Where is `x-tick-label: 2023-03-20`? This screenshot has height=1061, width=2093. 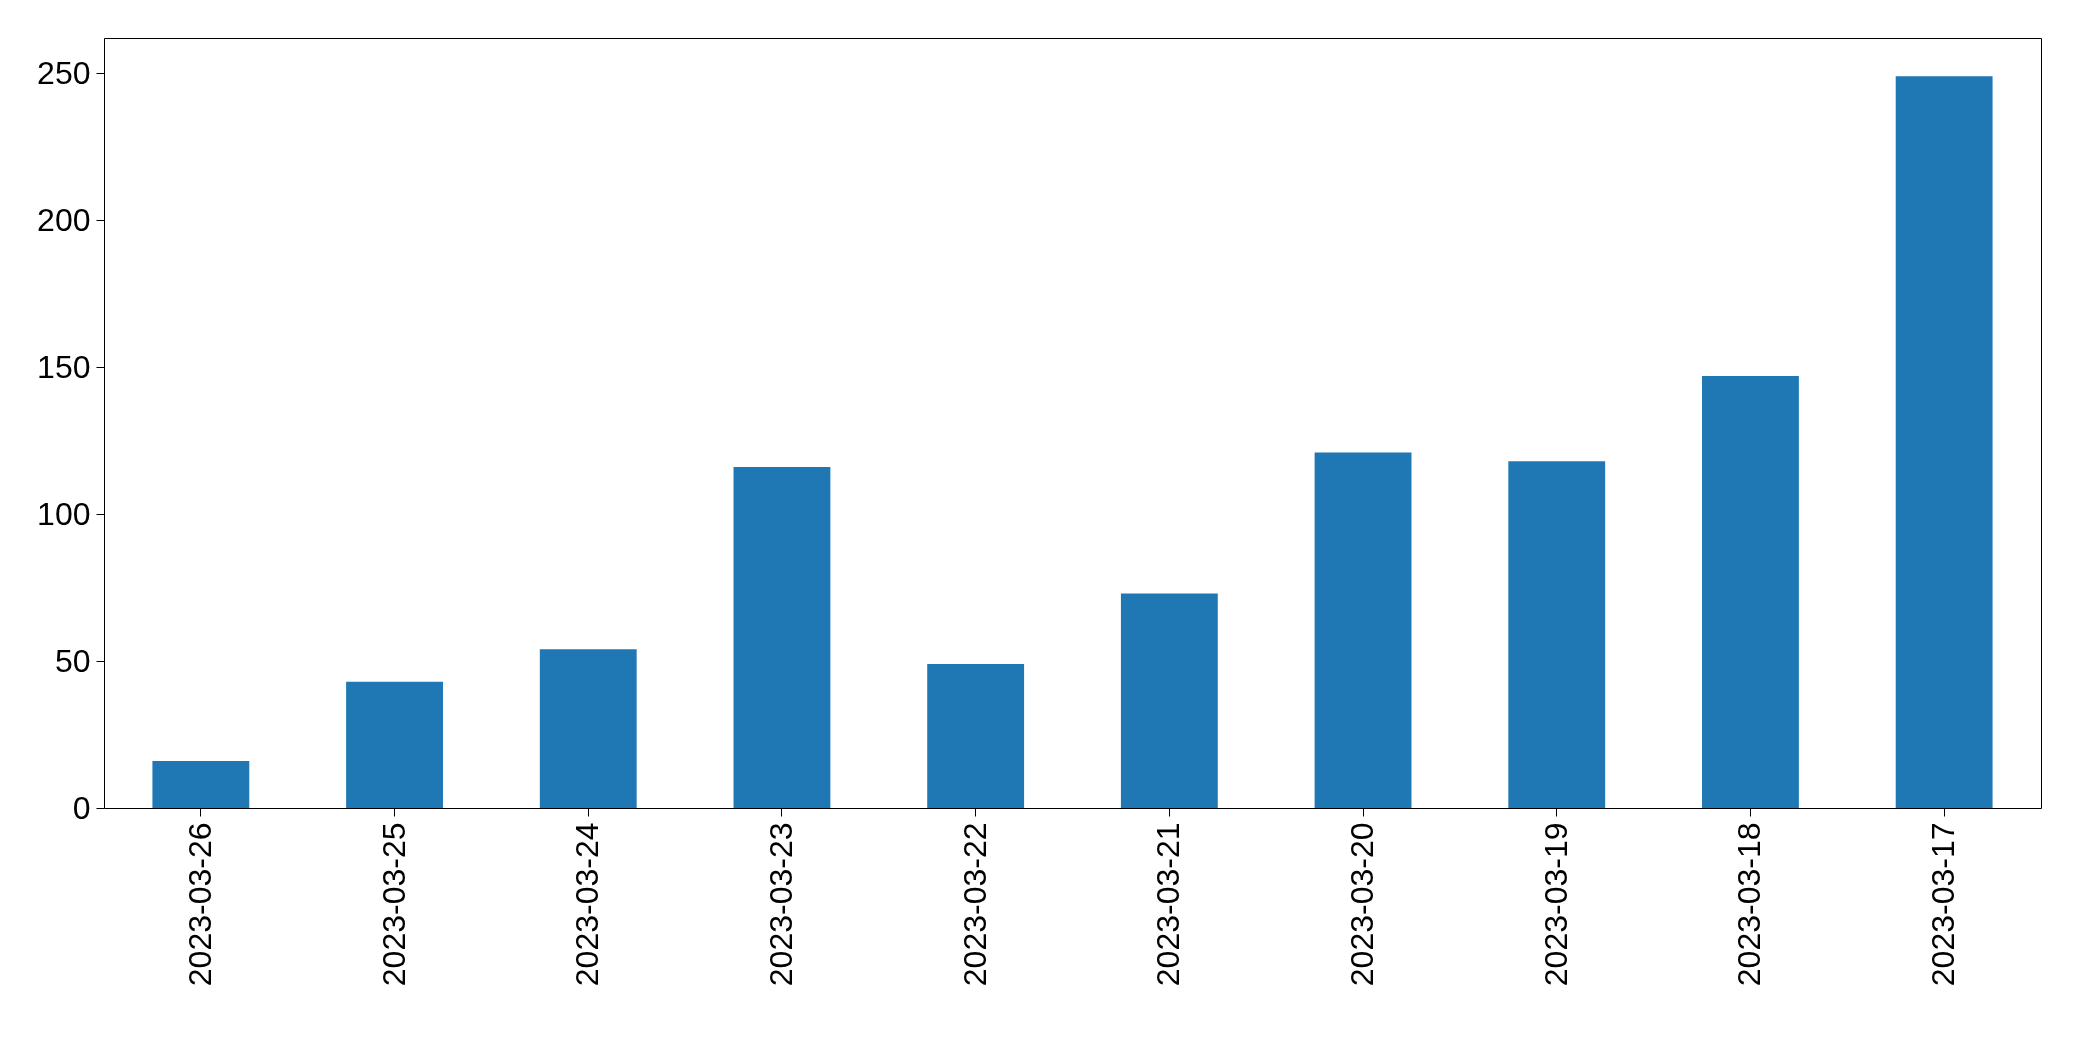 x-tick-label: 2023-03-20 is located at coordinates (1362, 904).